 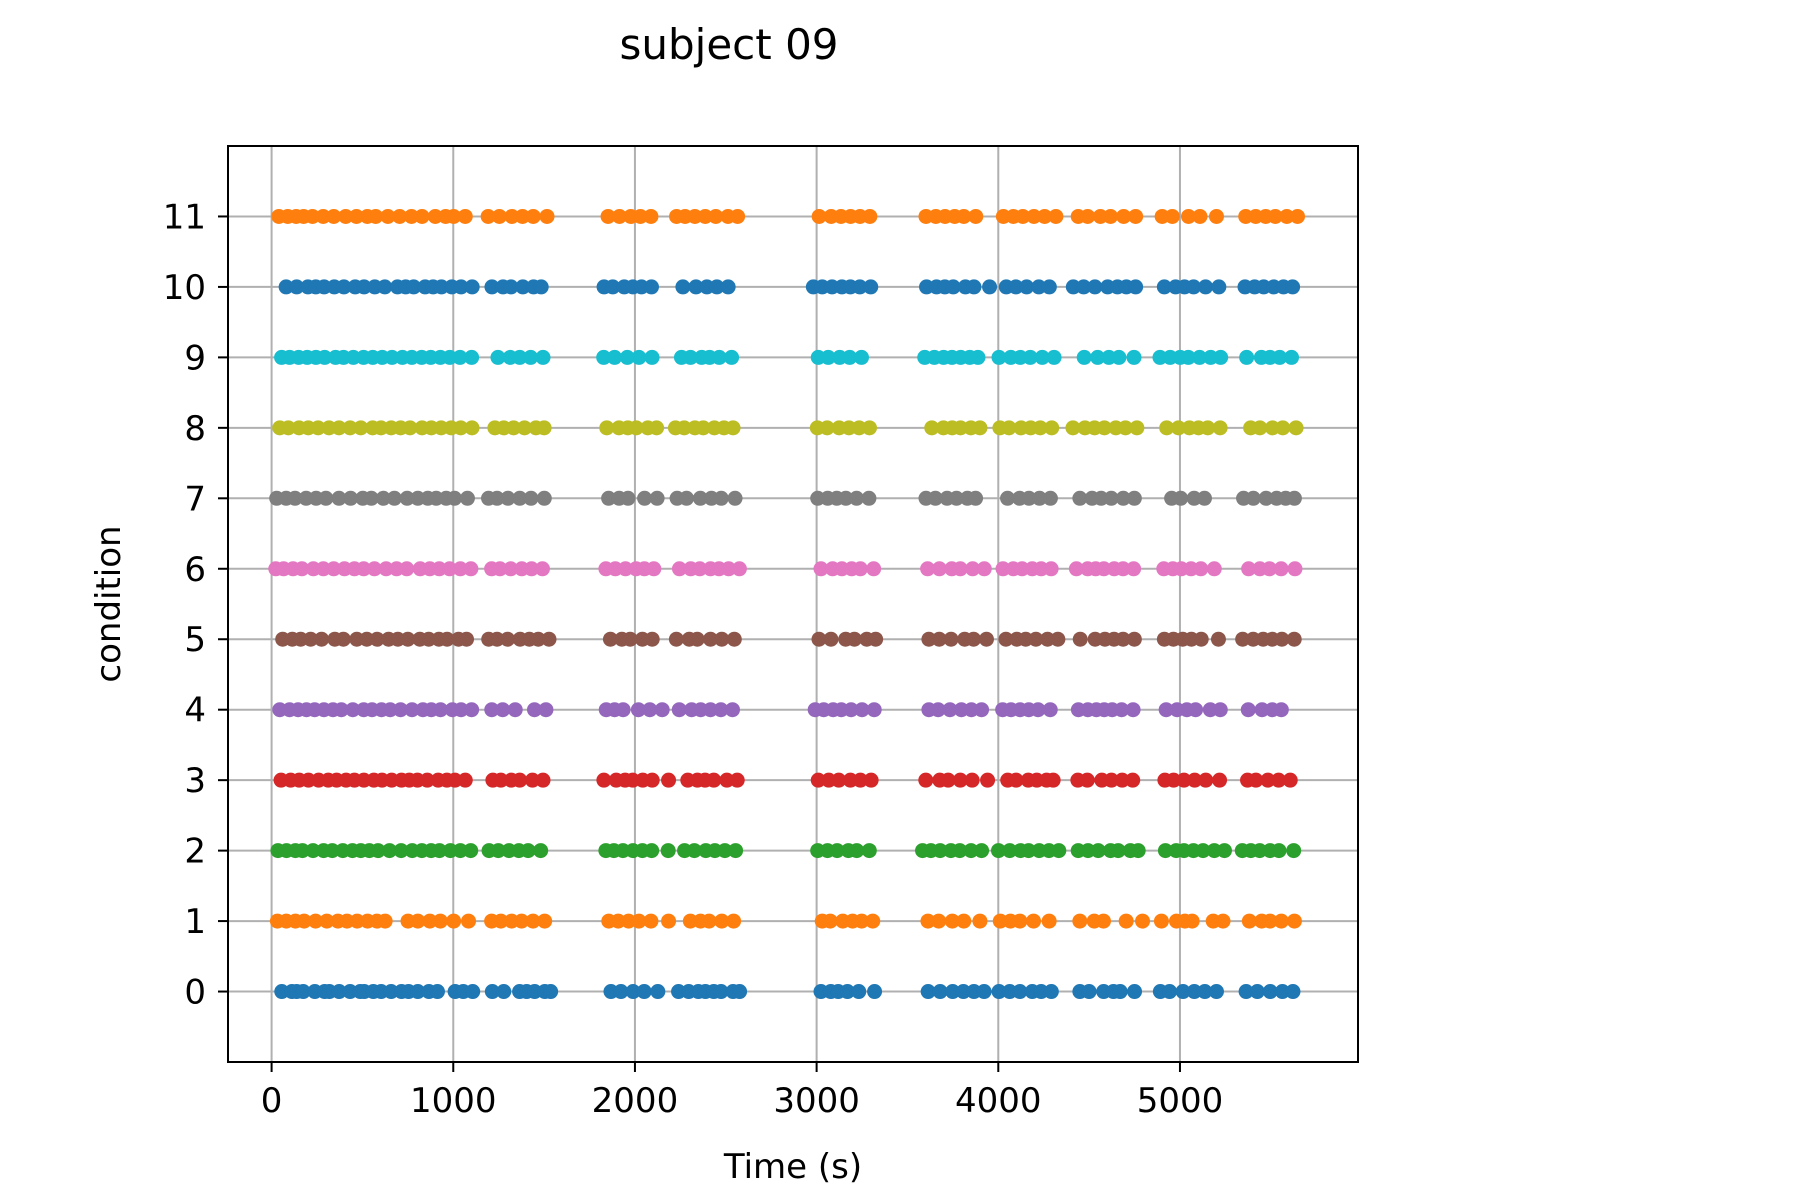 What do you see at coordinates (816, 1101) in the screenshot?
I see `x-tick-label: 3000` at bounding box center [816, 1101].